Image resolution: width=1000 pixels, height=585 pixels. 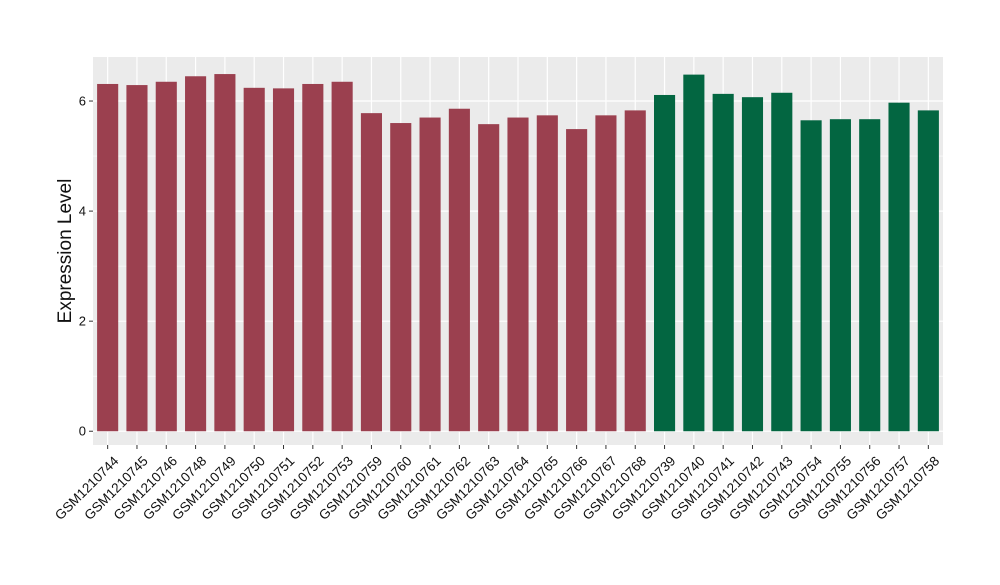 What do you see at coordinates (82, 211) in the screenshot?
I see `y-tick-label: 4` at bounding box center [82, 211].